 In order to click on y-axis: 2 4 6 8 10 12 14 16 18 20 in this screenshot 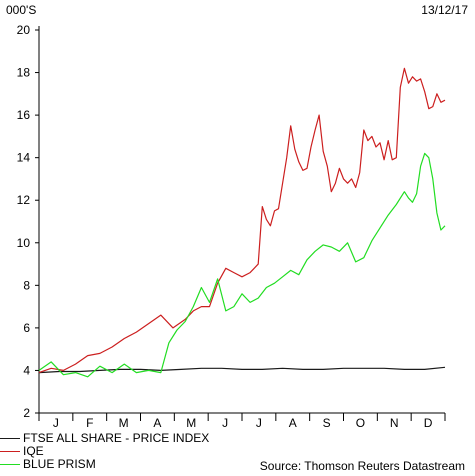, I will do `click(28, 221)`.